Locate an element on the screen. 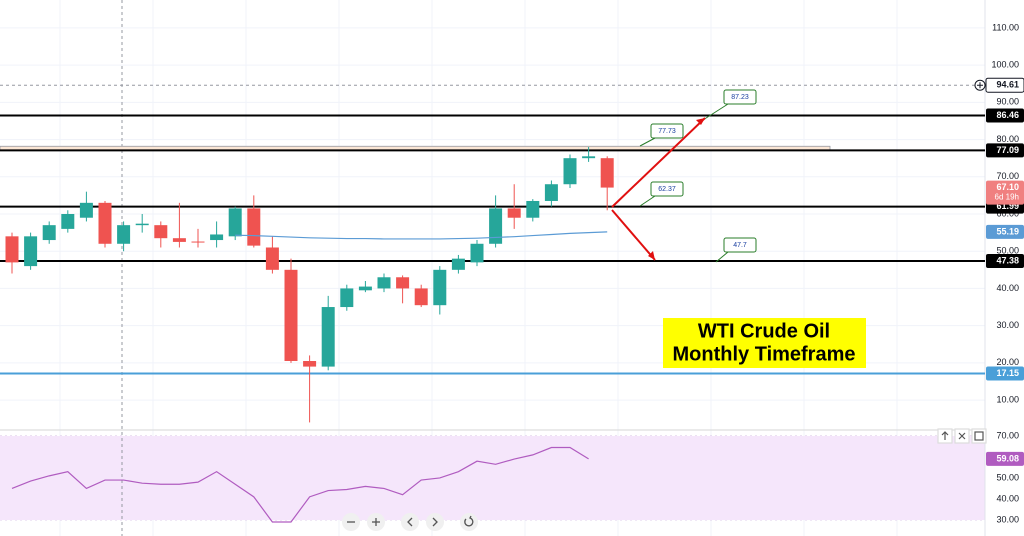 Image resolution: width=1024 pixels, height=536 pixels. y-tick-label: 90.00 is located at coordinates (1007, 102).